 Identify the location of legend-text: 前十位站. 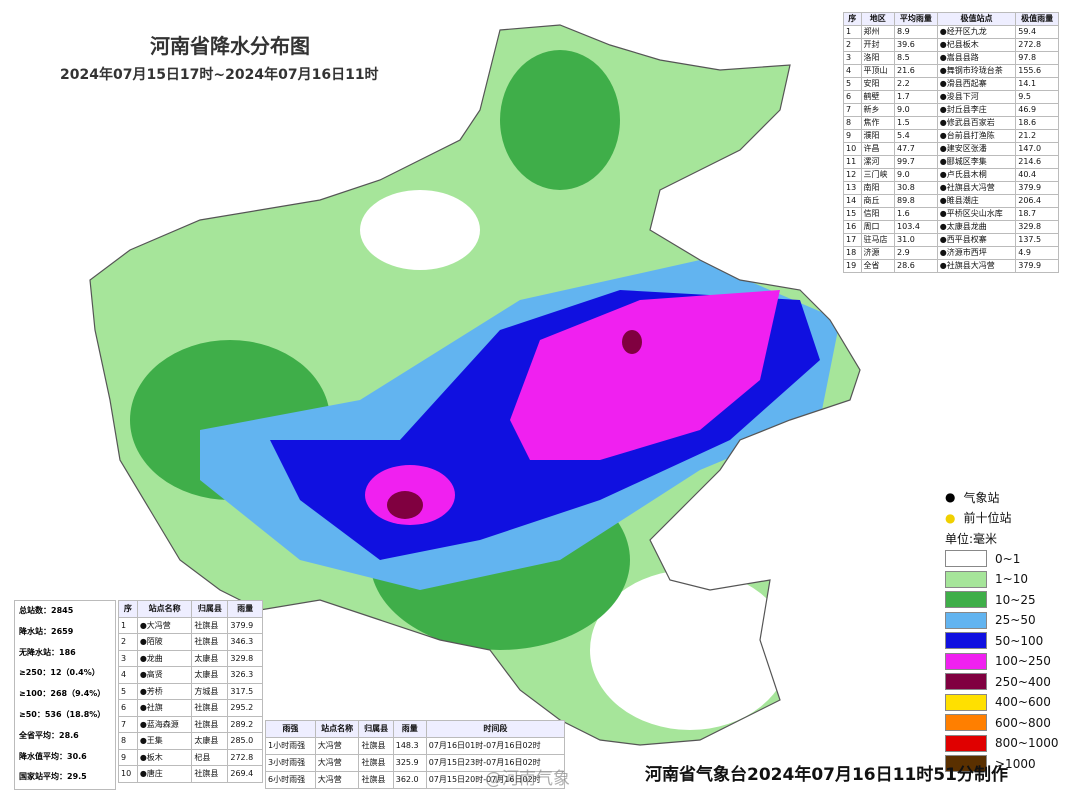
(987, 518).